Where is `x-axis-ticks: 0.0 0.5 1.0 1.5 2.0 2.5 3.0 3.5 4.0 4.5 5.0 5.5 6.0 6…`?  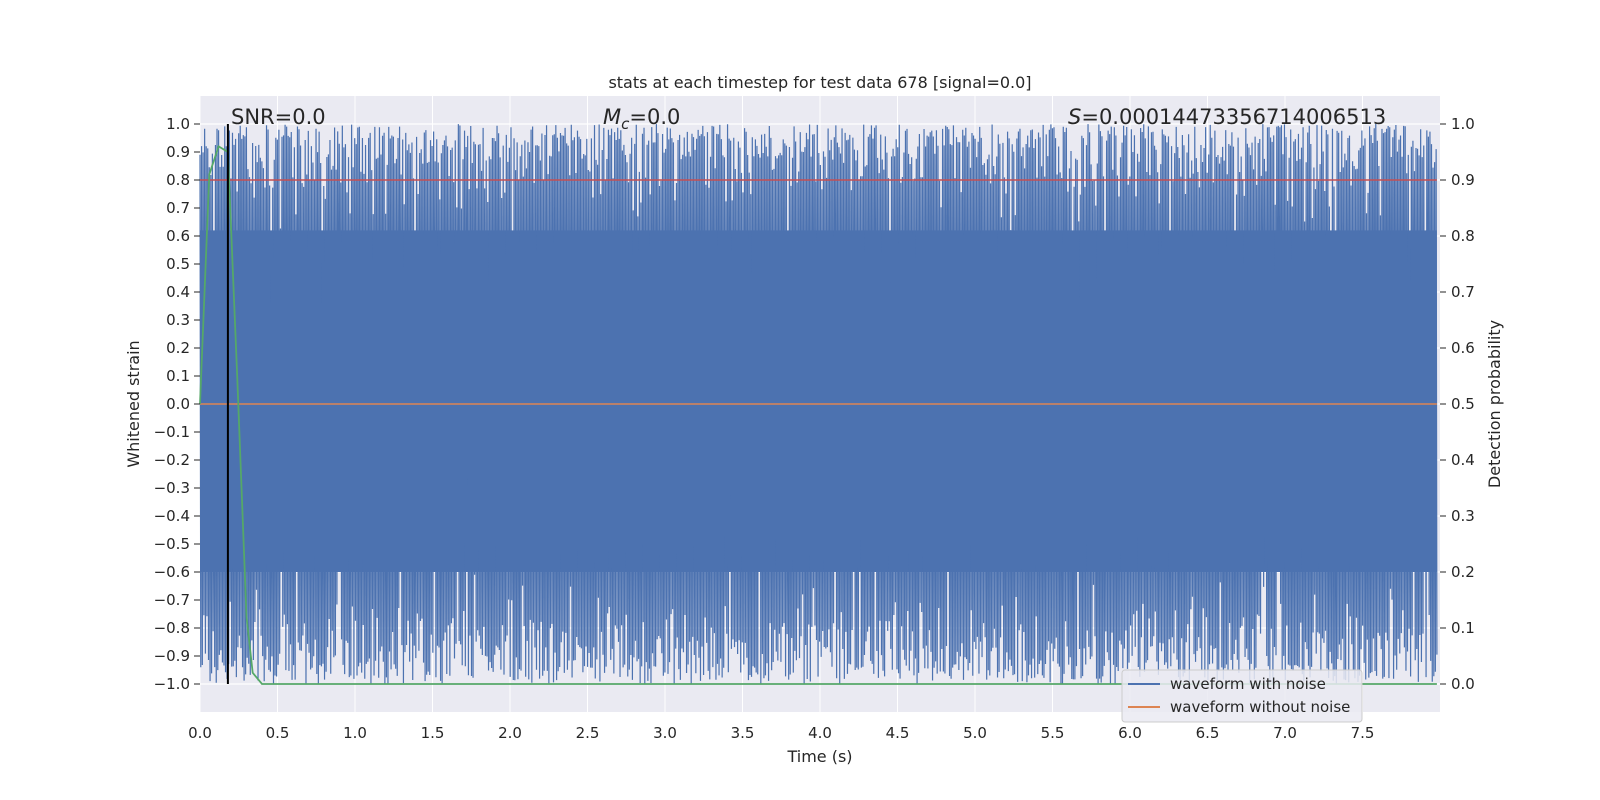
x-axis-ticks: 0.0 0.5 1.0 1.5 2.0 2.5 3.0 3.5 4.0 4.5 5.0 5.5 6.0 6… is located at coordinates (781, 733).